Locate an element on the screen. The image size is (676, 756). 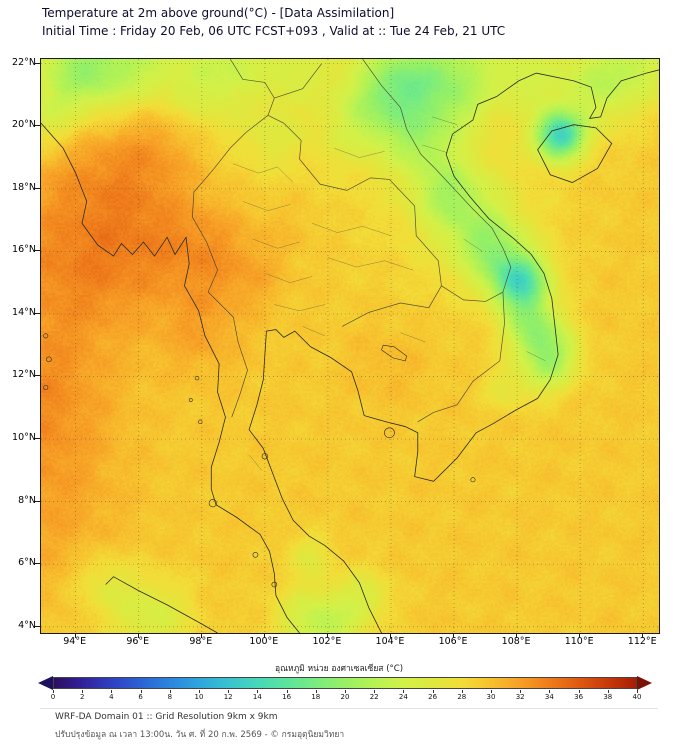
coastline-china is located at coordinates (597, 94).